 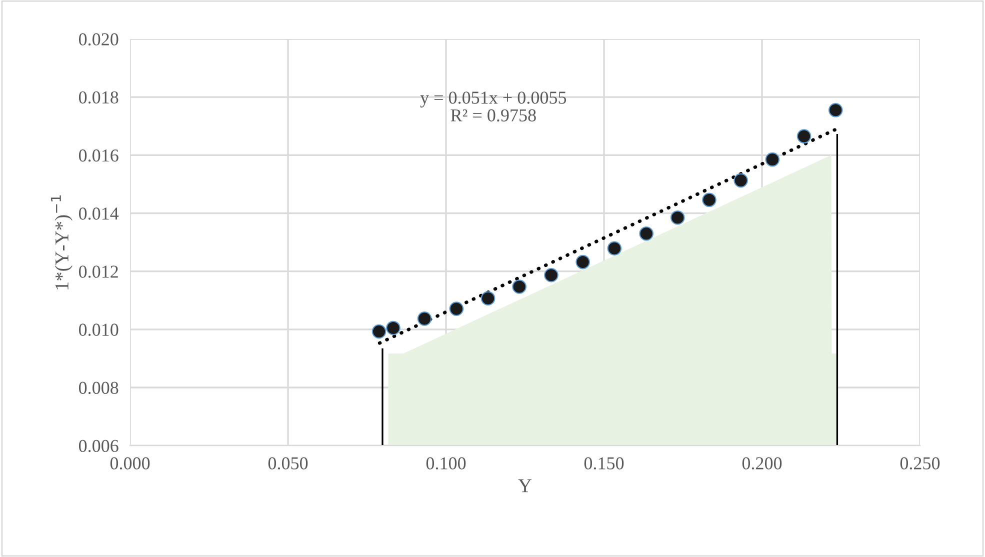 I want to click on y-tick-label: 0.010, so click(x=98, y=330).